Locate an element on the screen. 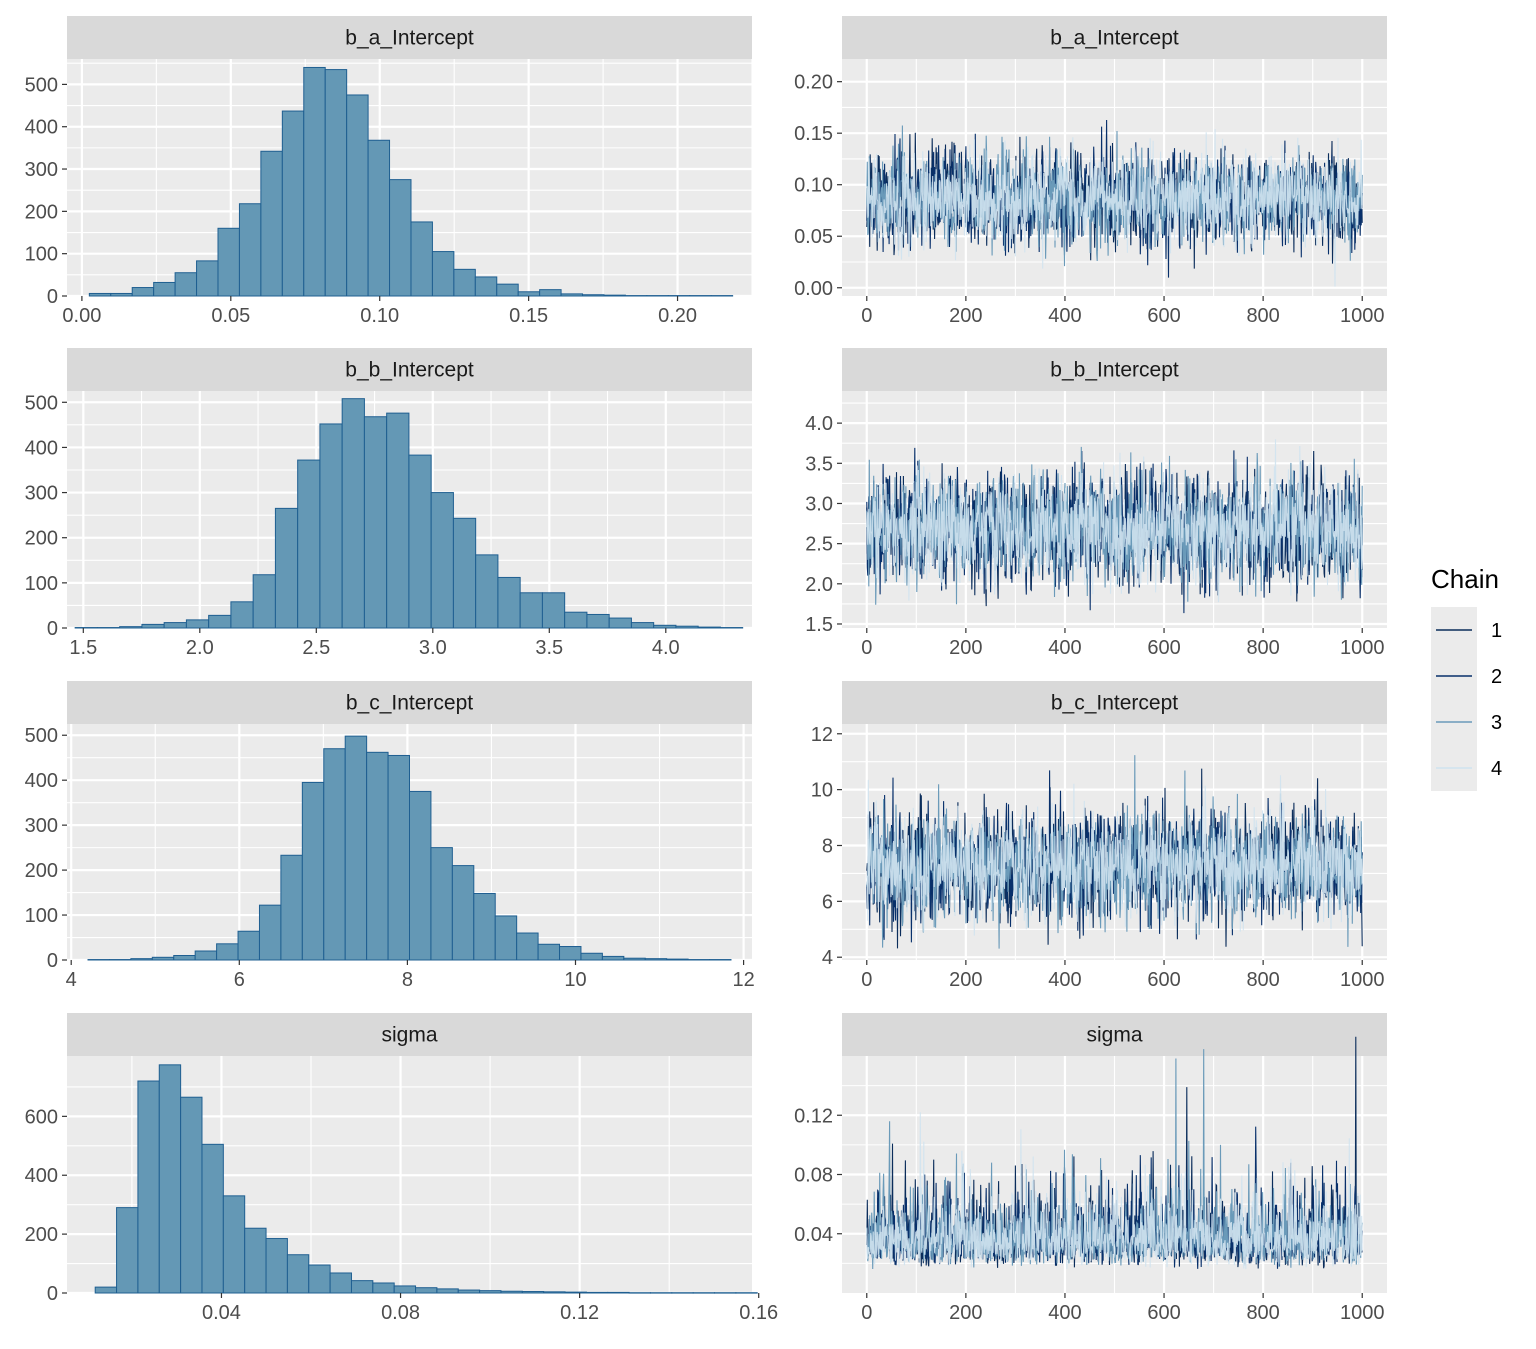 This screenshot has width=1536, height=1349. y-tick-label: 0.04 is located at coordinates (813, 1235).